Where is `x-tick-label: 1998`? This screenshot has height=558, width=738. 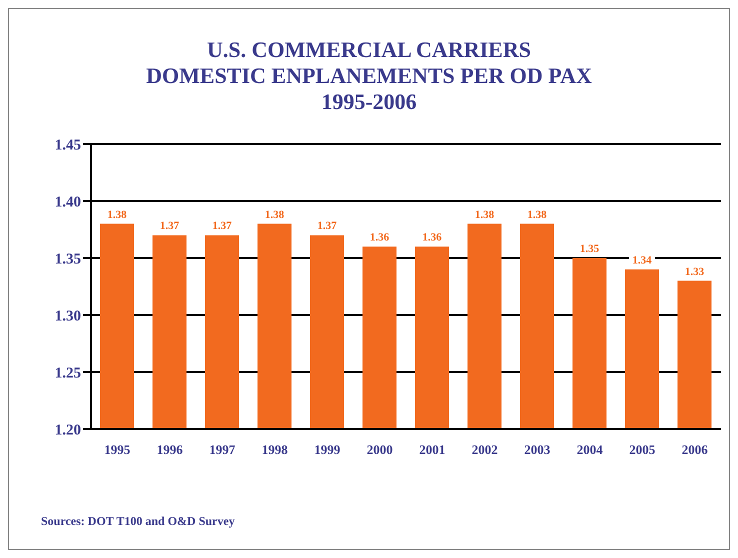 x-tick-label: 1998 is located at coordinates (275, 450).